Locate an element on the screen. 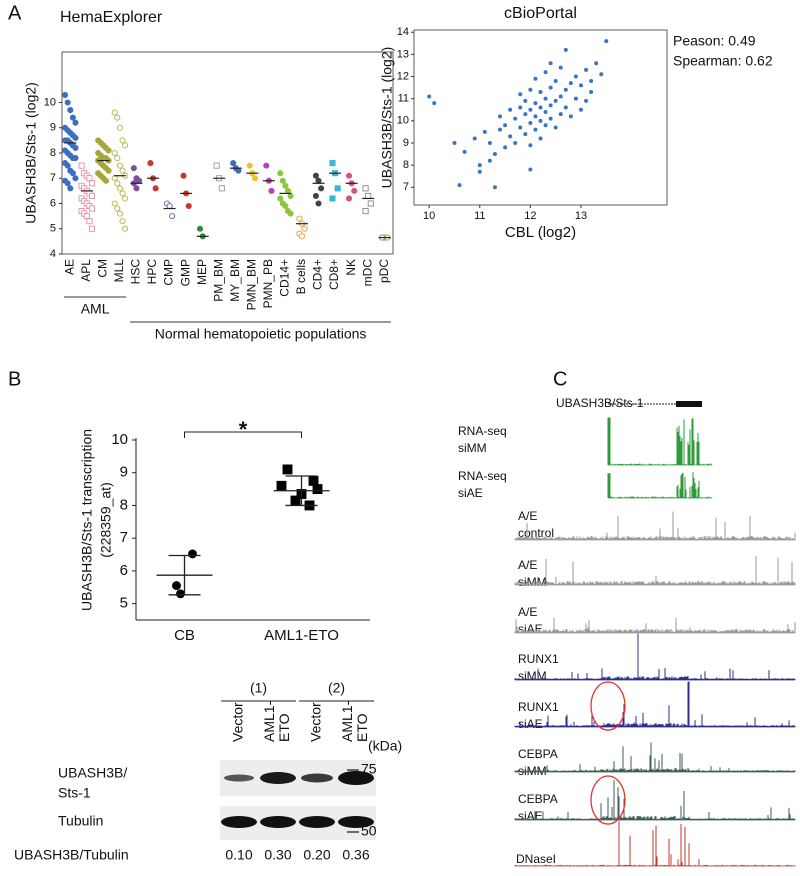  y-axis-label: UBASH3B/Sts-1 transcription is located at coordinates (87, 520).